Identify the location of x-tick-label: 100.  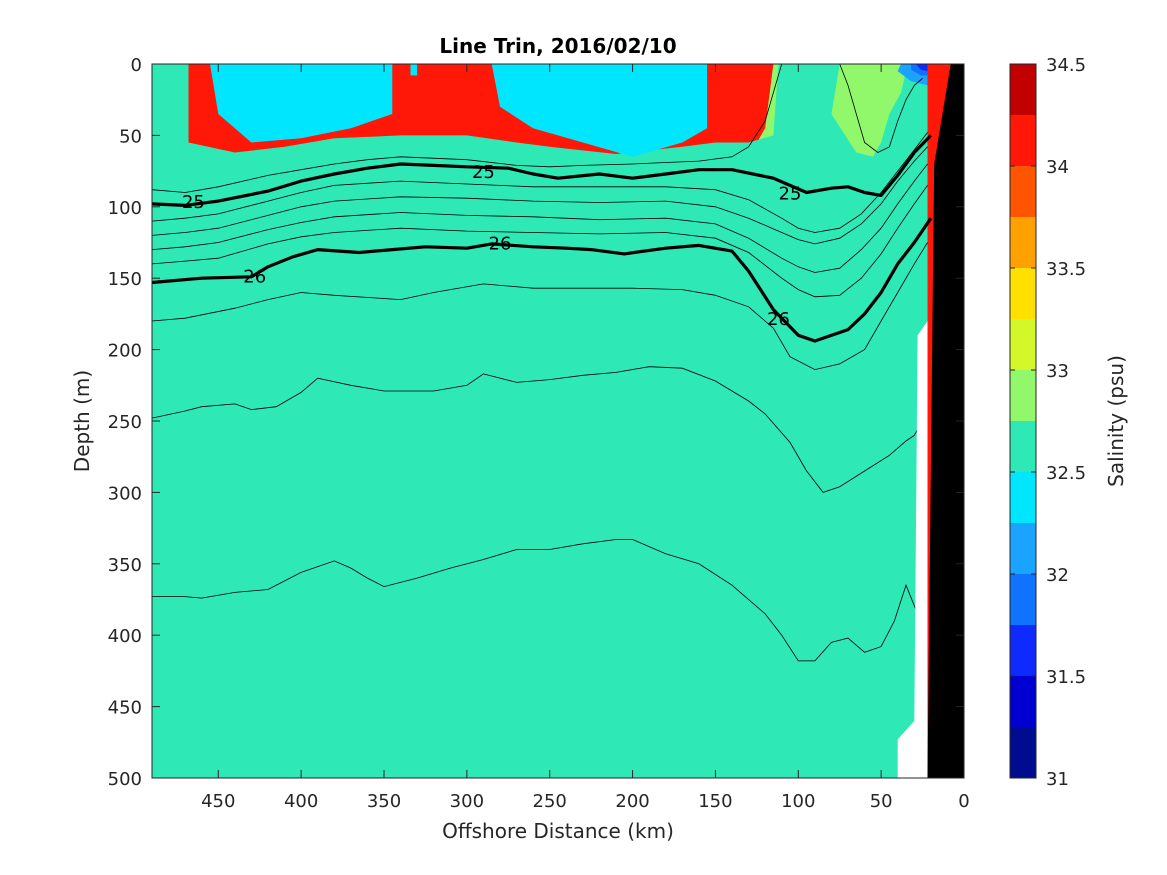
(798, 801).